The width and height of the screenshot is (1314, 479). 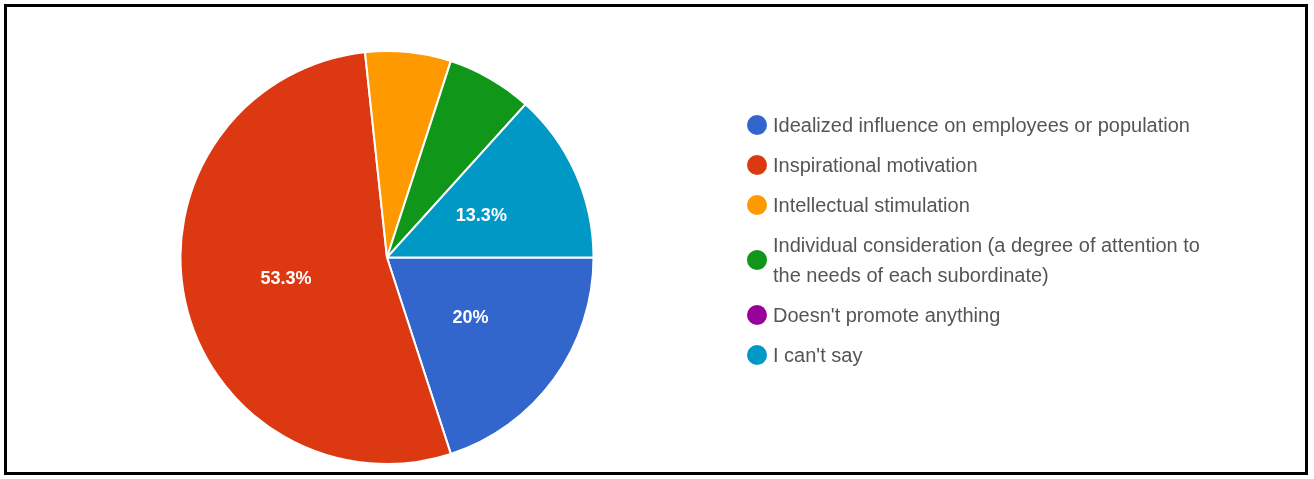 I want to click on legend-label: Inspirational motivation, so click(x=875, y=165).